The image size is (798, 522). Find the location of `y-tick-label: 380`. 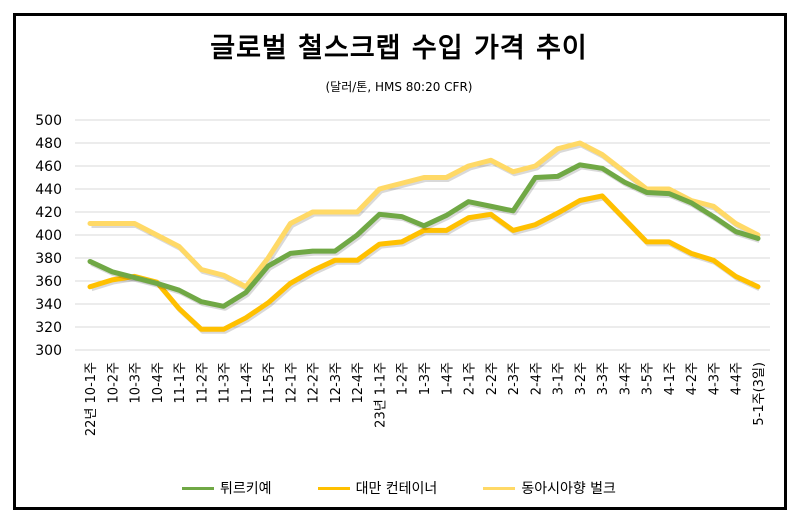

y-tick-label: 380 is located at coordinates (48, 259).